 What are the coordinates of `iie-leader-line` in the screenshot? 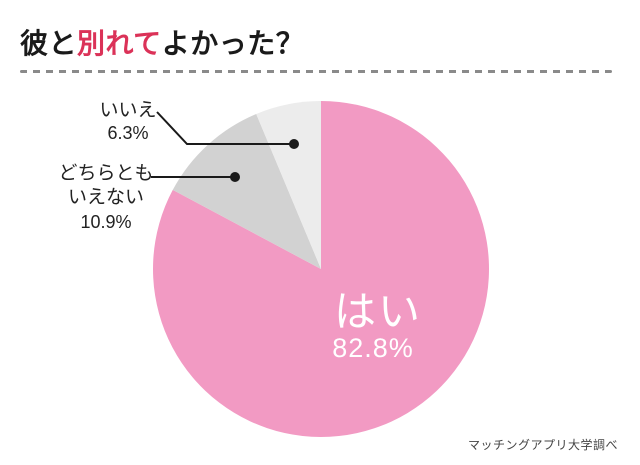 It's located at (225, 128).